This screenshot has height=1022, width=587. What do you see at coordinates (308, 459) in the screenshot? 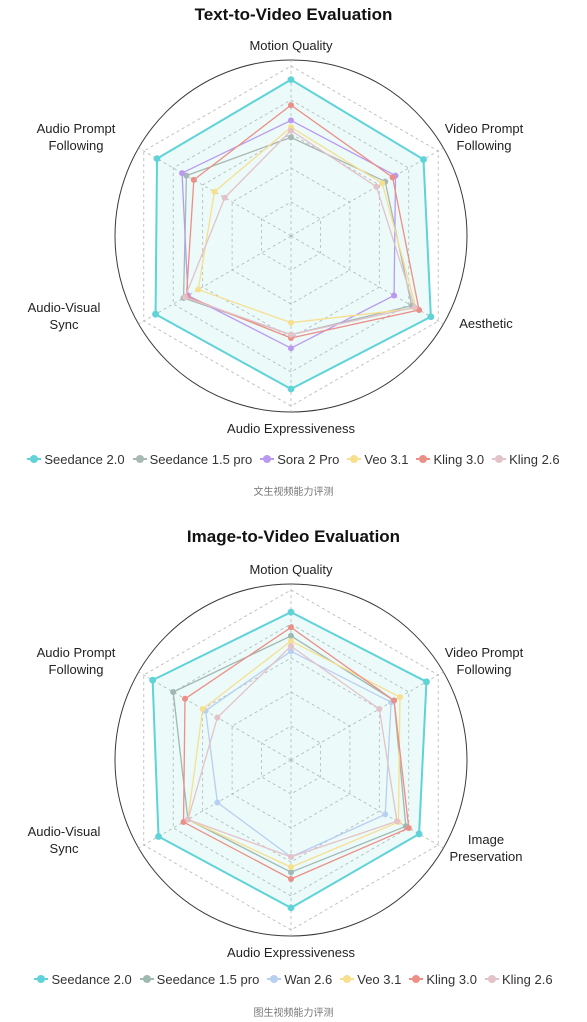
I see `legend-label: Sora 2 Pro` at bounding box center [308, 459].